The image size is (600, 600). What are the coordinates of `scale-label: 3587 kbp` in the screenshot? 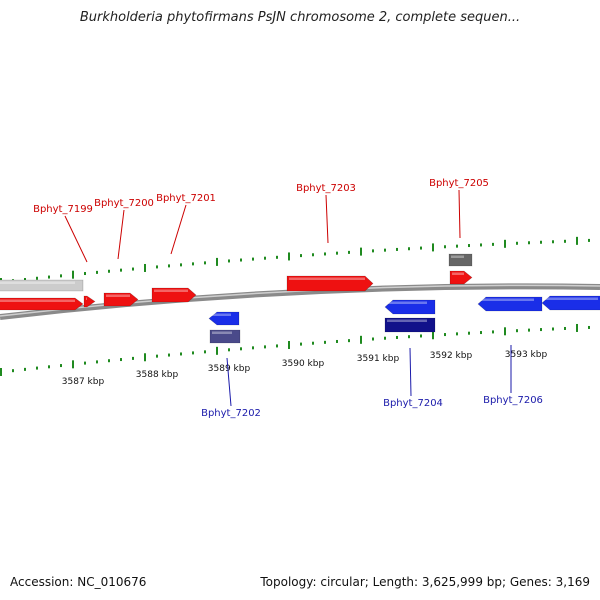 It's located at (83, 382).